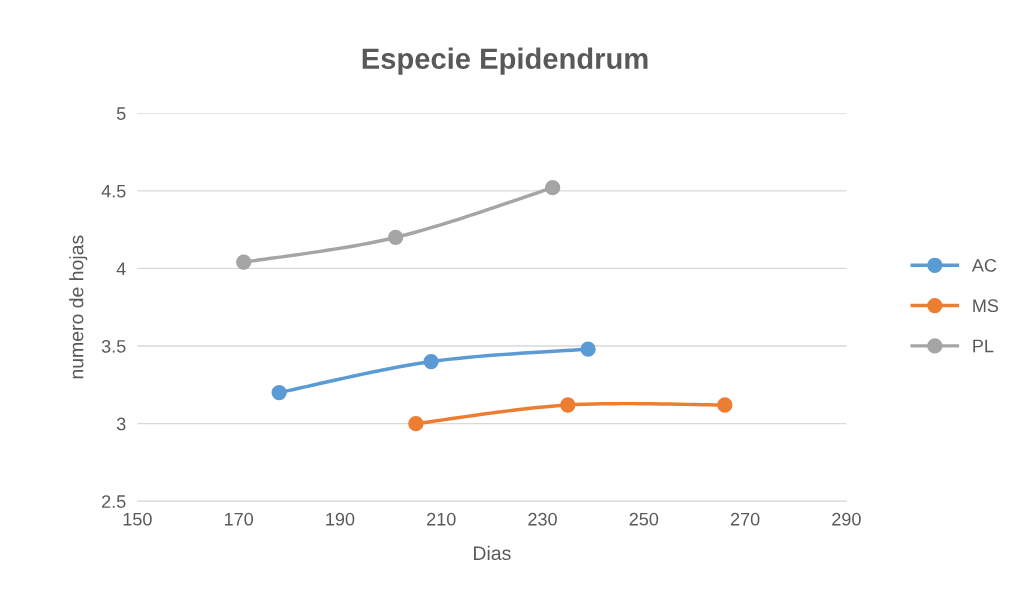 The image size is (1010, 612). What do you see at coordinates (121, 113) in the screenshot?
I see `y-tick-label: 5` at bounding box center [121, 113].